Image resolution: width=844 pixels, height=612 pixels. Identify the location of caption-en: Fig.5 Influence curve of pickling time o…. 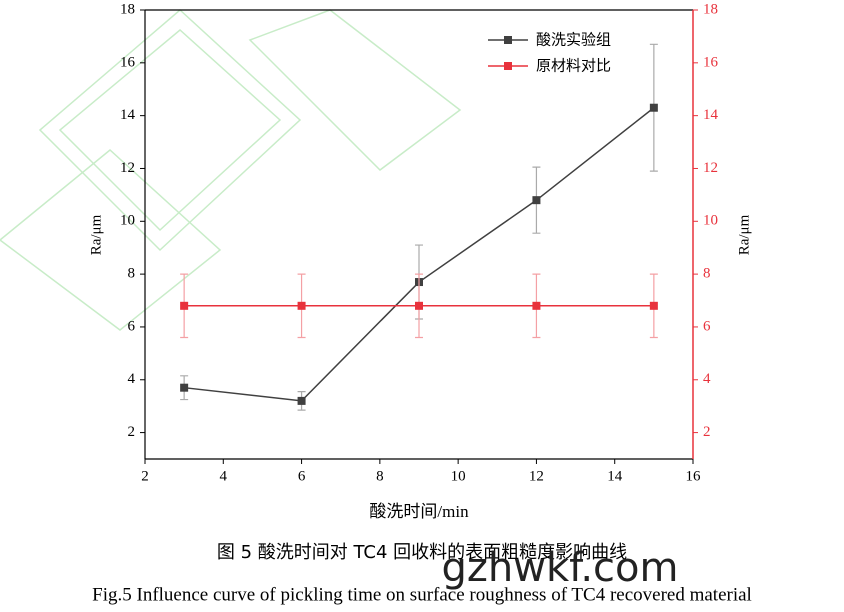
(422, 594).